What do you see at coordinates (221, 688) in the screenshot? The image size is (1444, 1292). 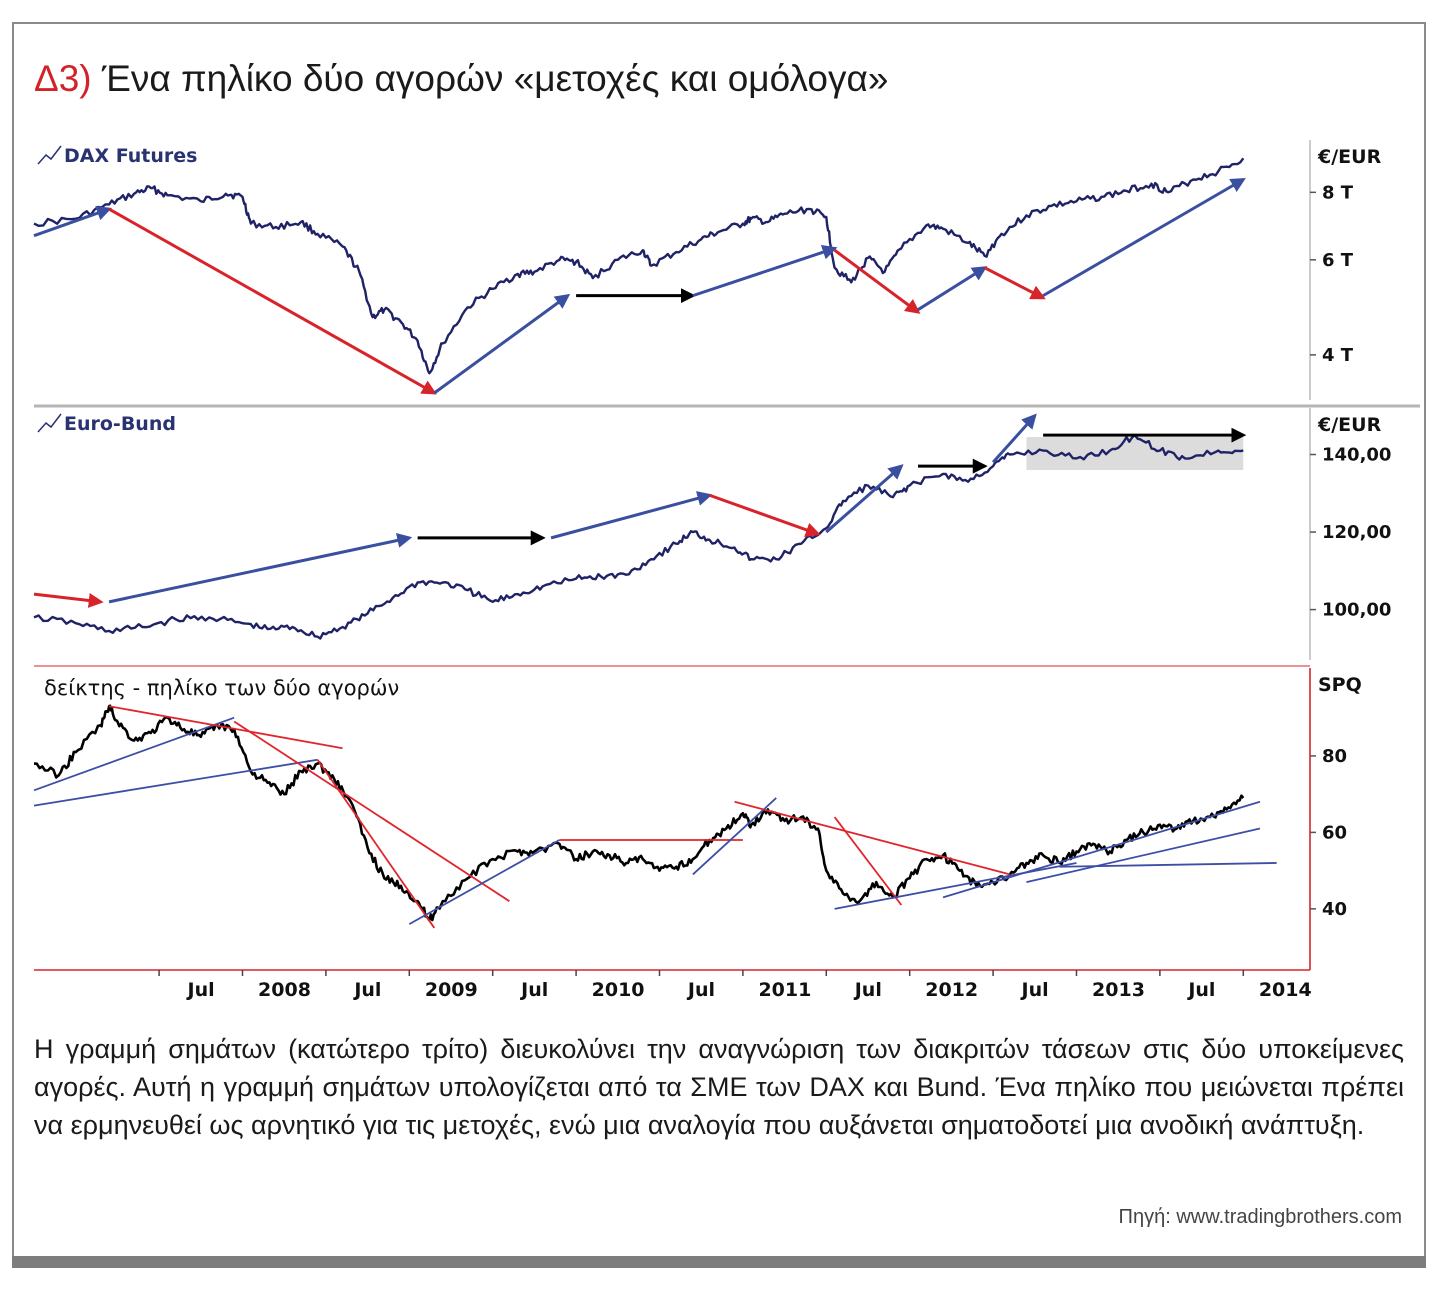 I see `ratio-label: δείκτης - πηλίκο των δύο αγορών` at bounding box center [221, 688].